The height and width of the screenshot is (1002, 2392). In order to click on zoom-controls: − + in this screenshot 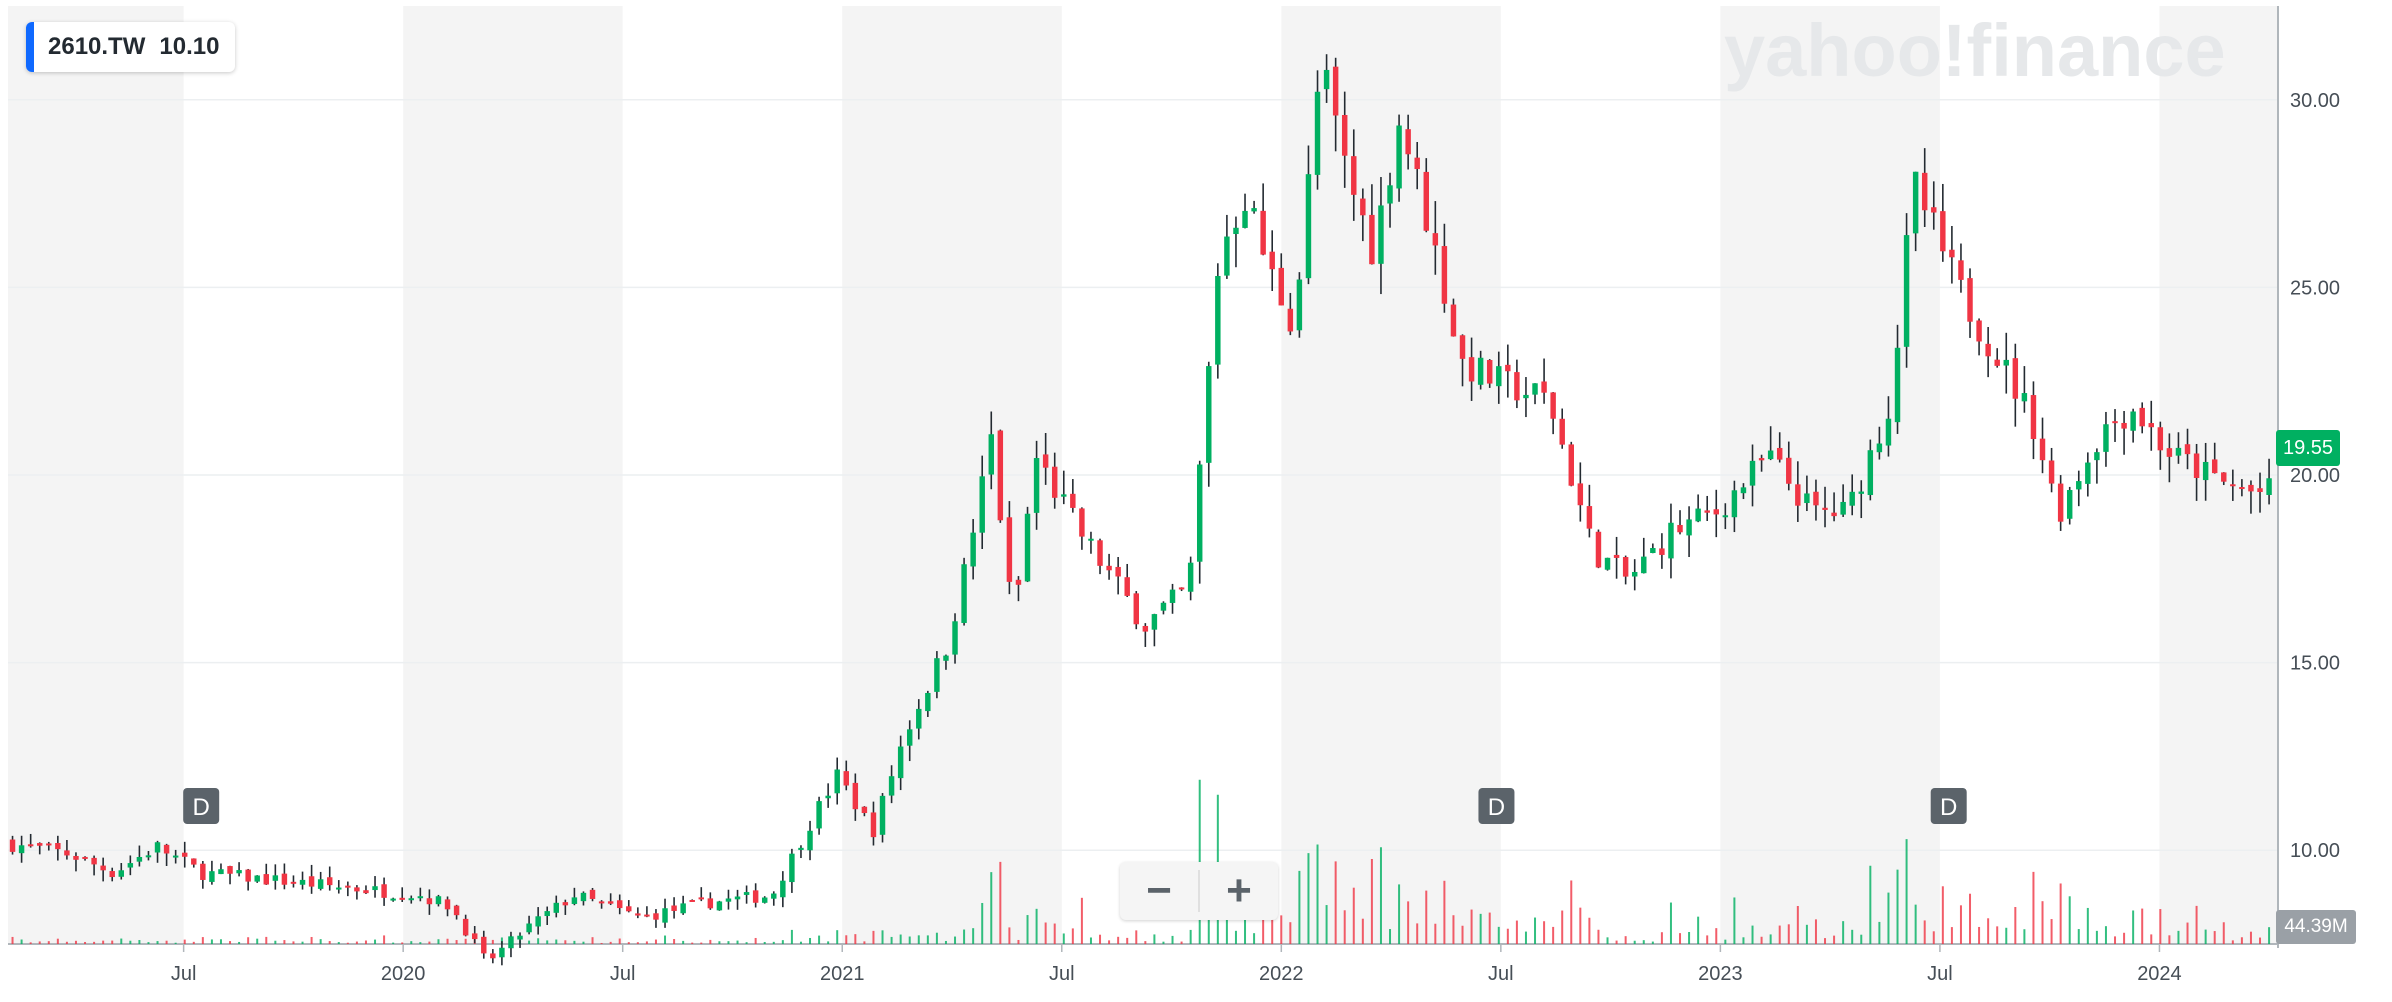, I will do `click(1199, 891)`.